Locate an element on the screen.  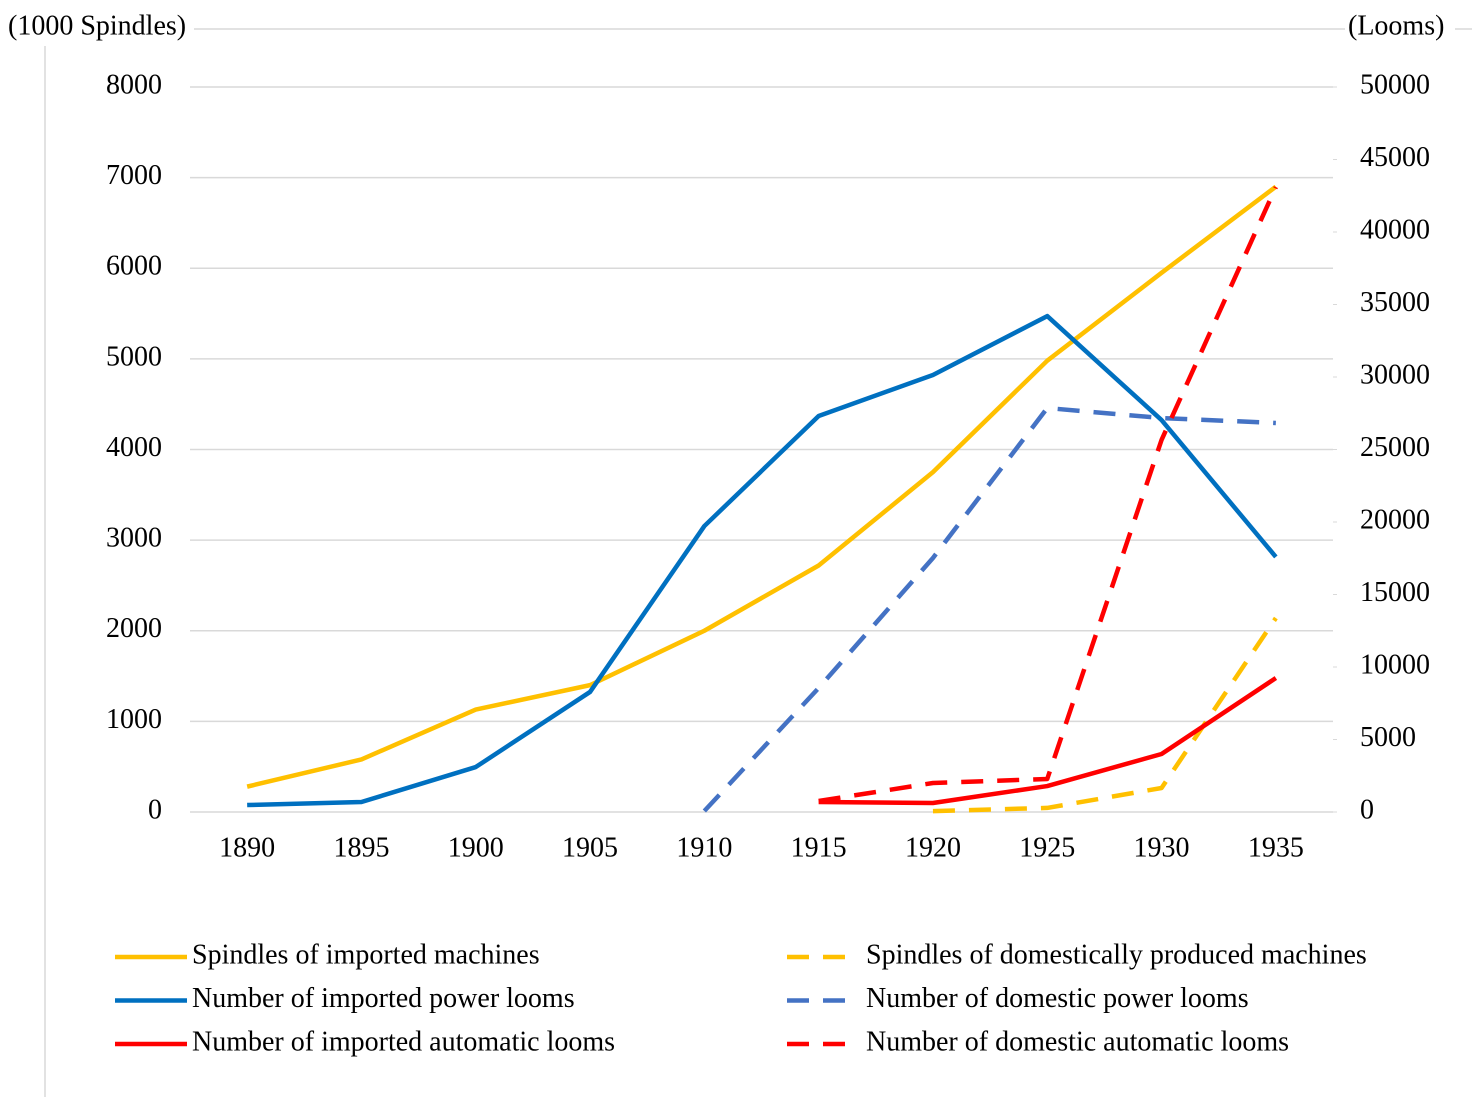
y2-tick-label: 40000 is located at coordinates (1395, 229).